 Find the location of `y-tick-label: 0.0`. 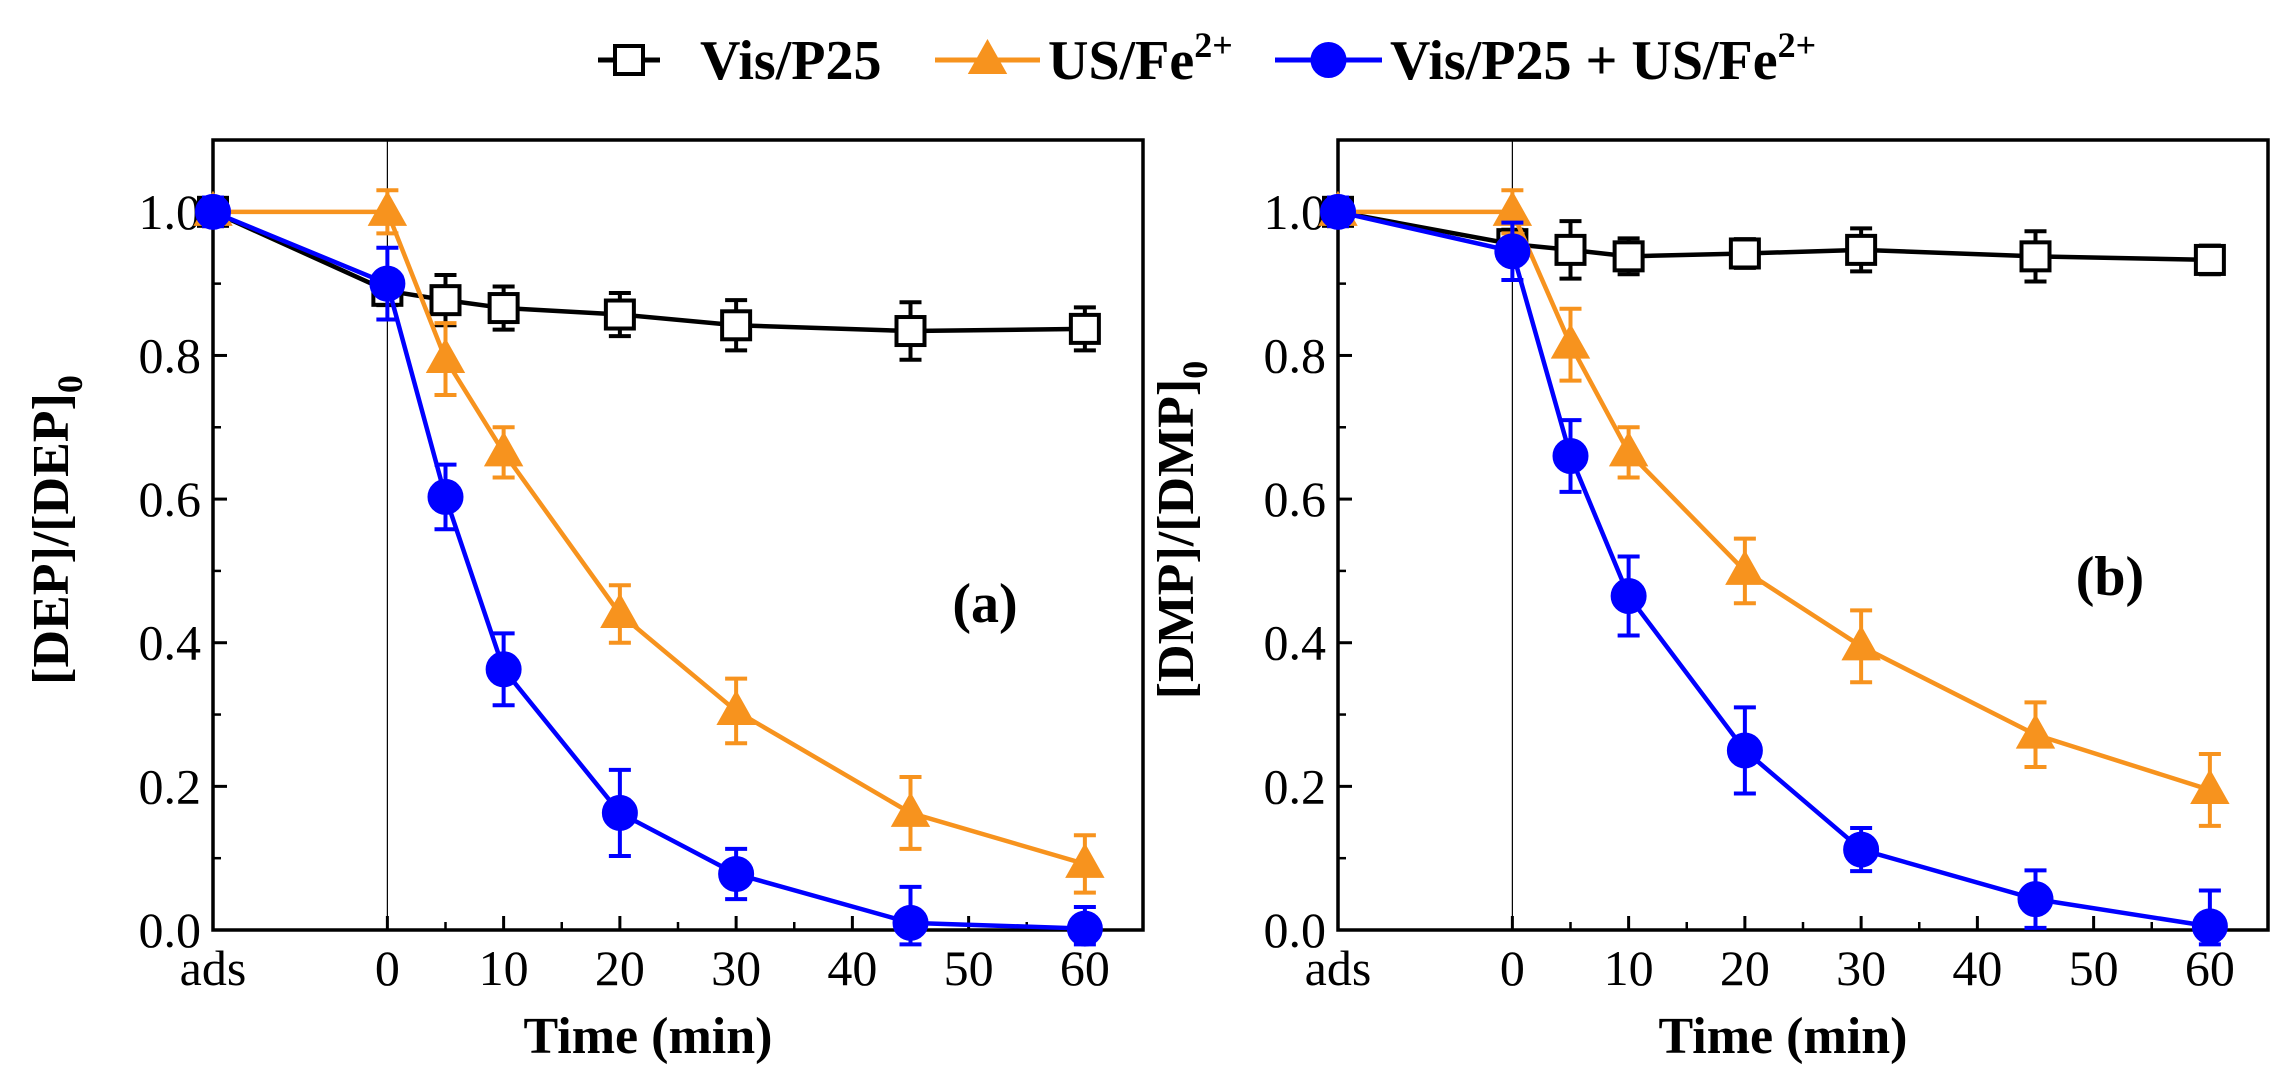

y-tick-label: 0.0 is located at coordinates (170, 930).